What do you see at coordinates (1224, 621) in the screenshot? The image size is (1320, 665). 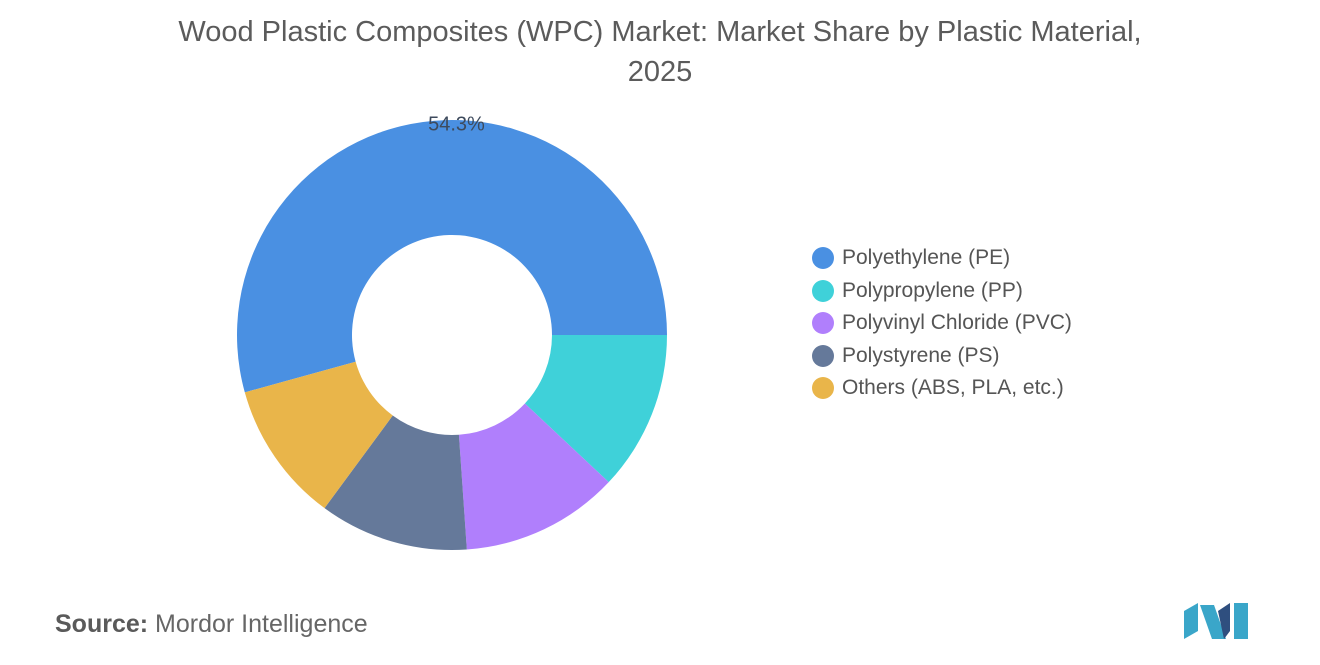 I see `logo-middle-stroke` at bounding box center [1224, 621].